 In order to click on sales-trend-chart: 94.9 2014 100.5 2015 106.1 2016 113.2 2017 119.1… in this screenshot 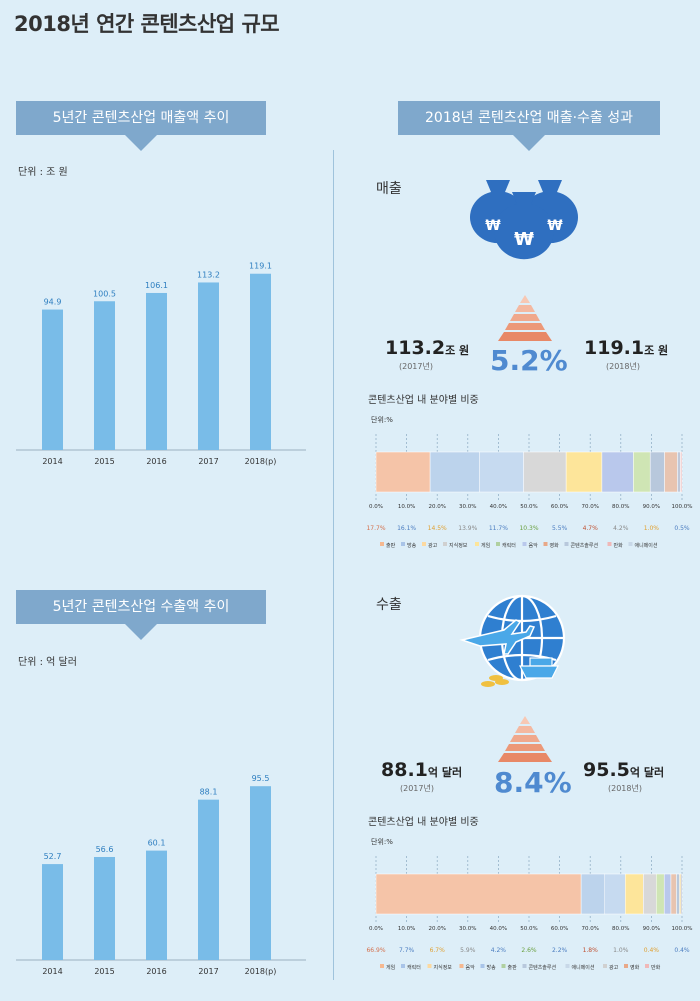, I will do `click(161, 364)`.